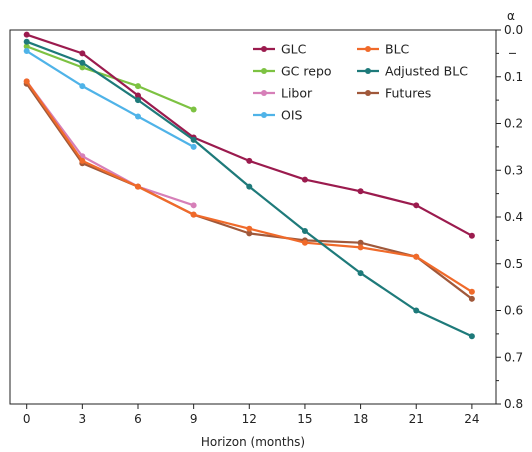 The height and width of the screenshot is (452, 532). What do you see at coordinates (249, 419) in the screenshot?
I see `x-tick-label: 12` at bounding box center [249, 419].